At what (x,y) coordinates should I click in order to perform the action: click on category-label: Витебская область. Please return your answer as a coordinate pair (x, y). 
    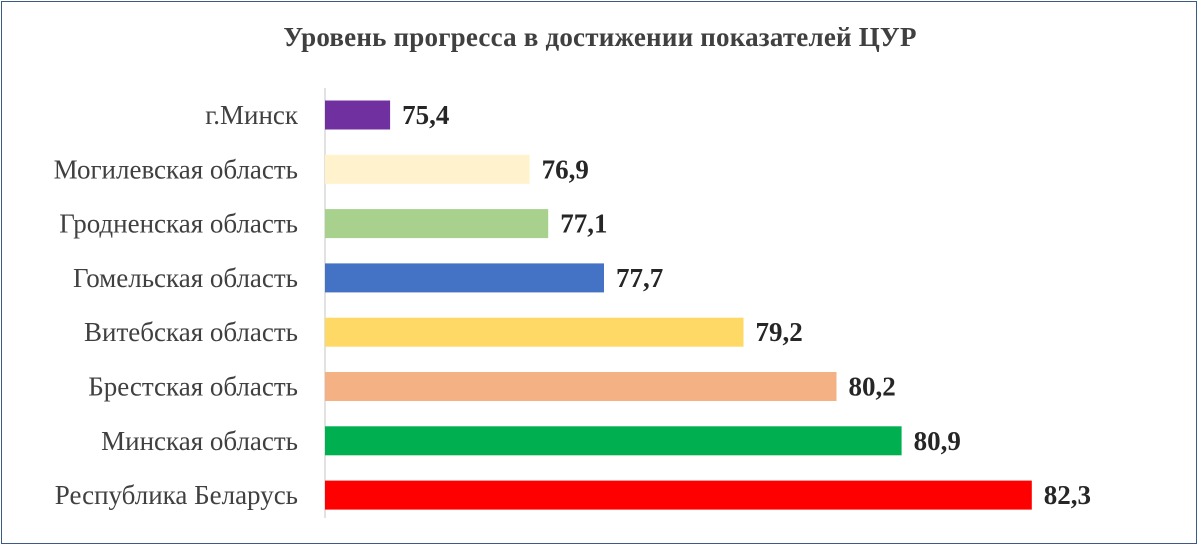
    Looking at the image, I should click on (191, 332).